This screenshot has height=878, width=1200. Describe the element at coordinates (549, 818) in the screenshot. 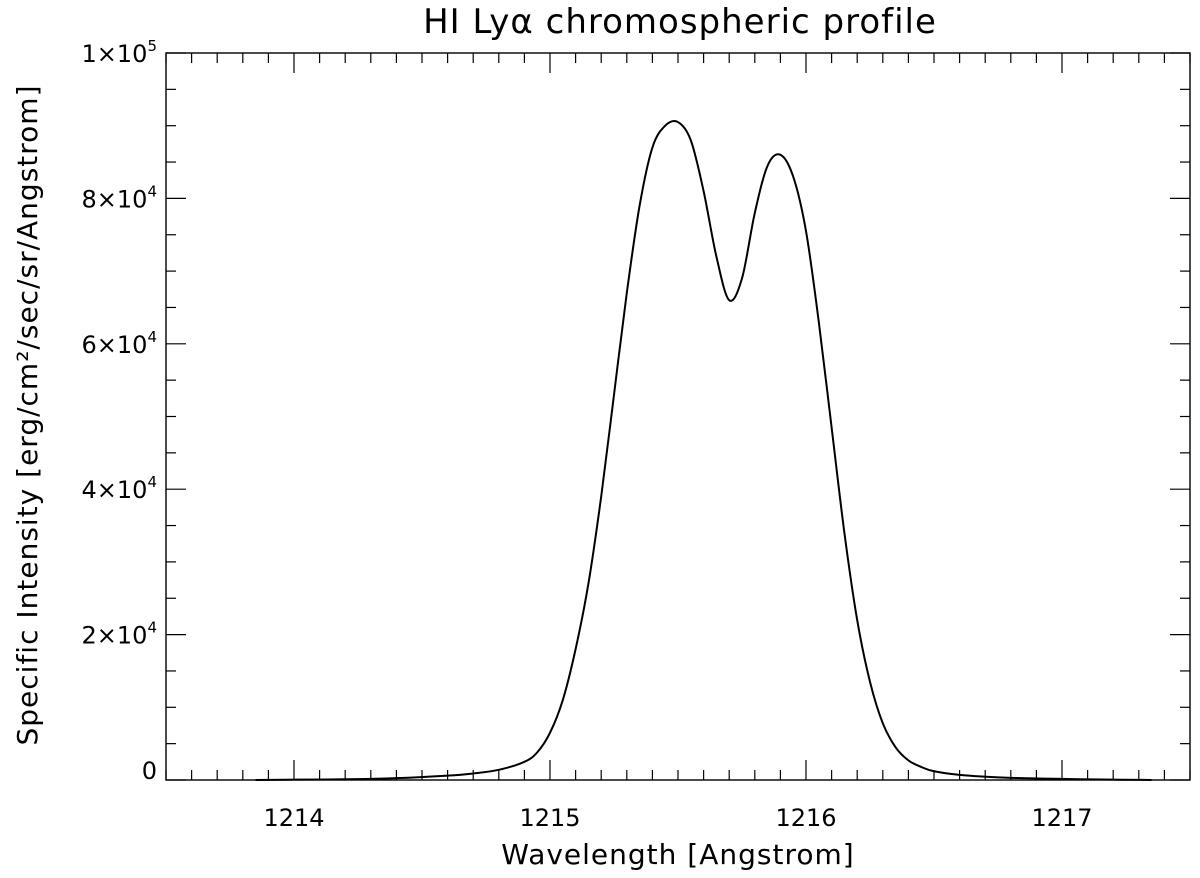

I see `x-tick-label: 1215` at that location.